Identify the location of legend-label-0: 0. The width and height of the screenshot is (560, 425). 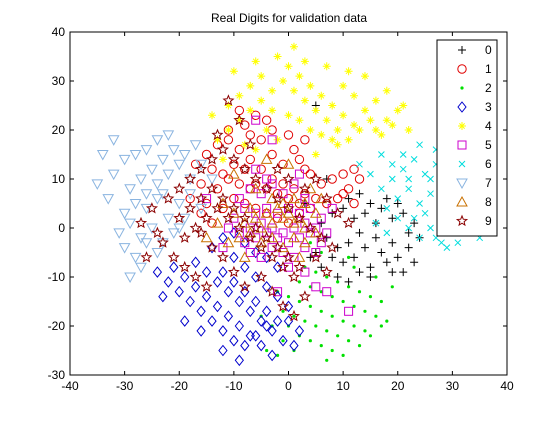
(488, 50).